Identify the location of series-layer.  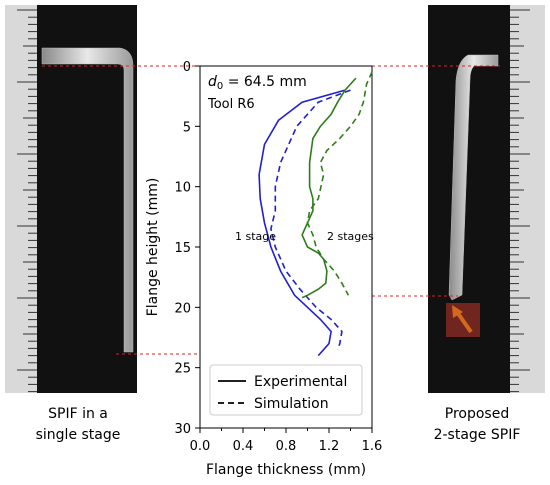
(315, 214).